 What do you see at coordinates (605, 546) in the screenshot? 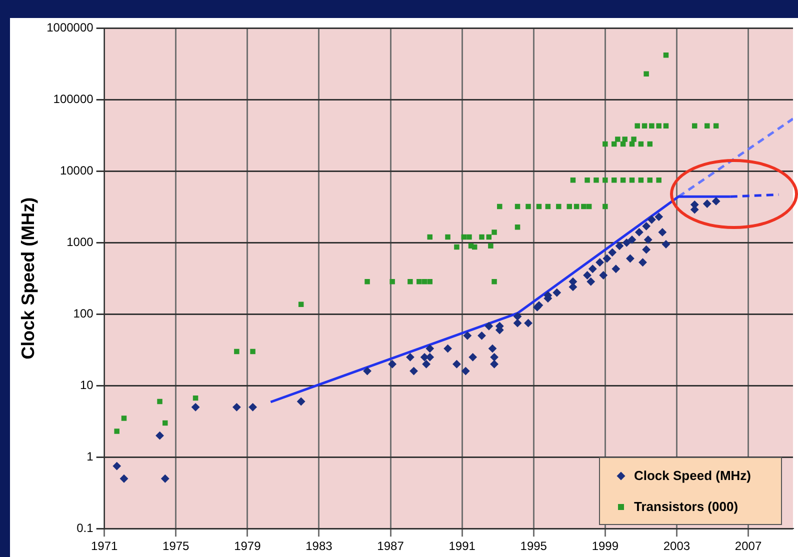
I see `x-tick-label: 1999` at bounding box center [605, 546].